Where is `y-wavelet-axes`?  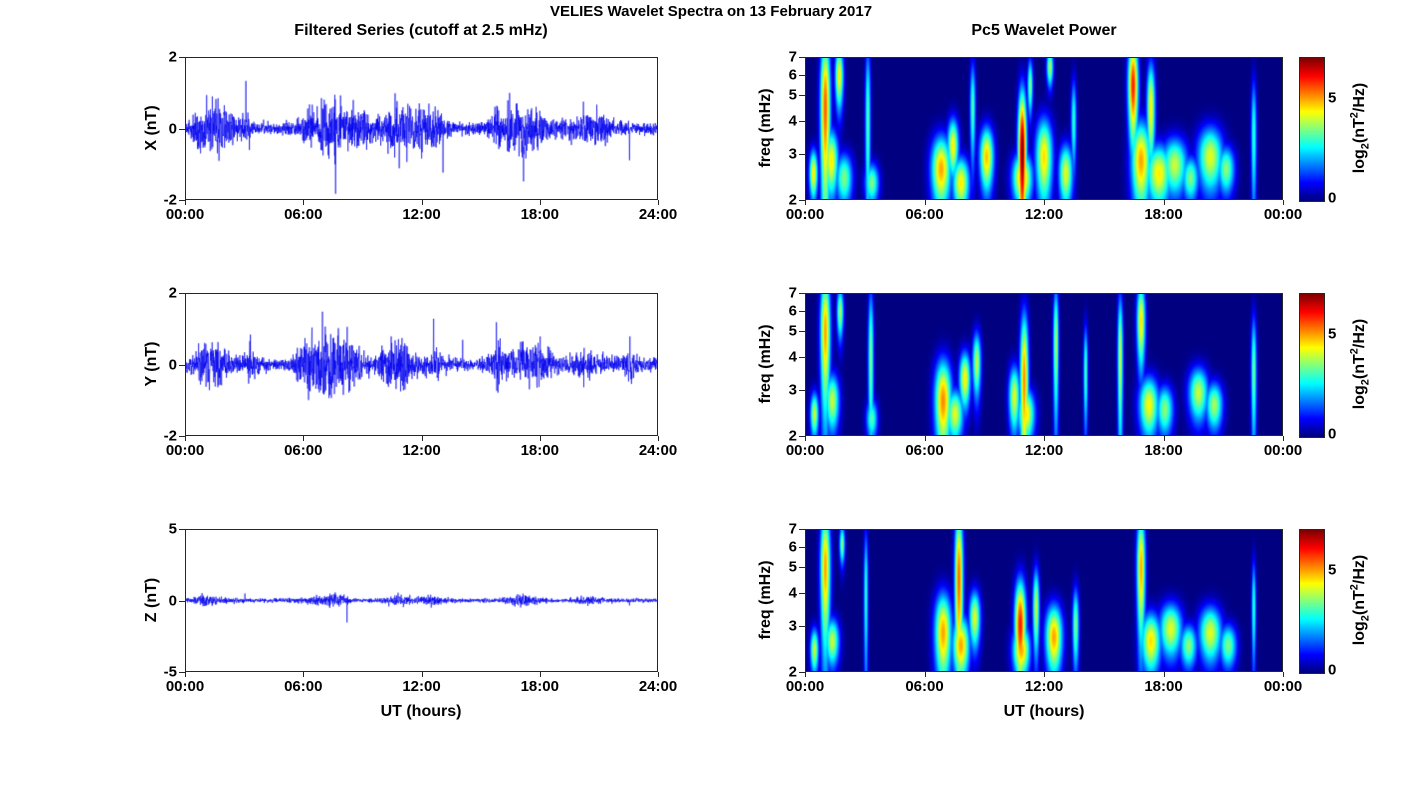
y-wavelet-axes is located at coordinates (1044, 364).